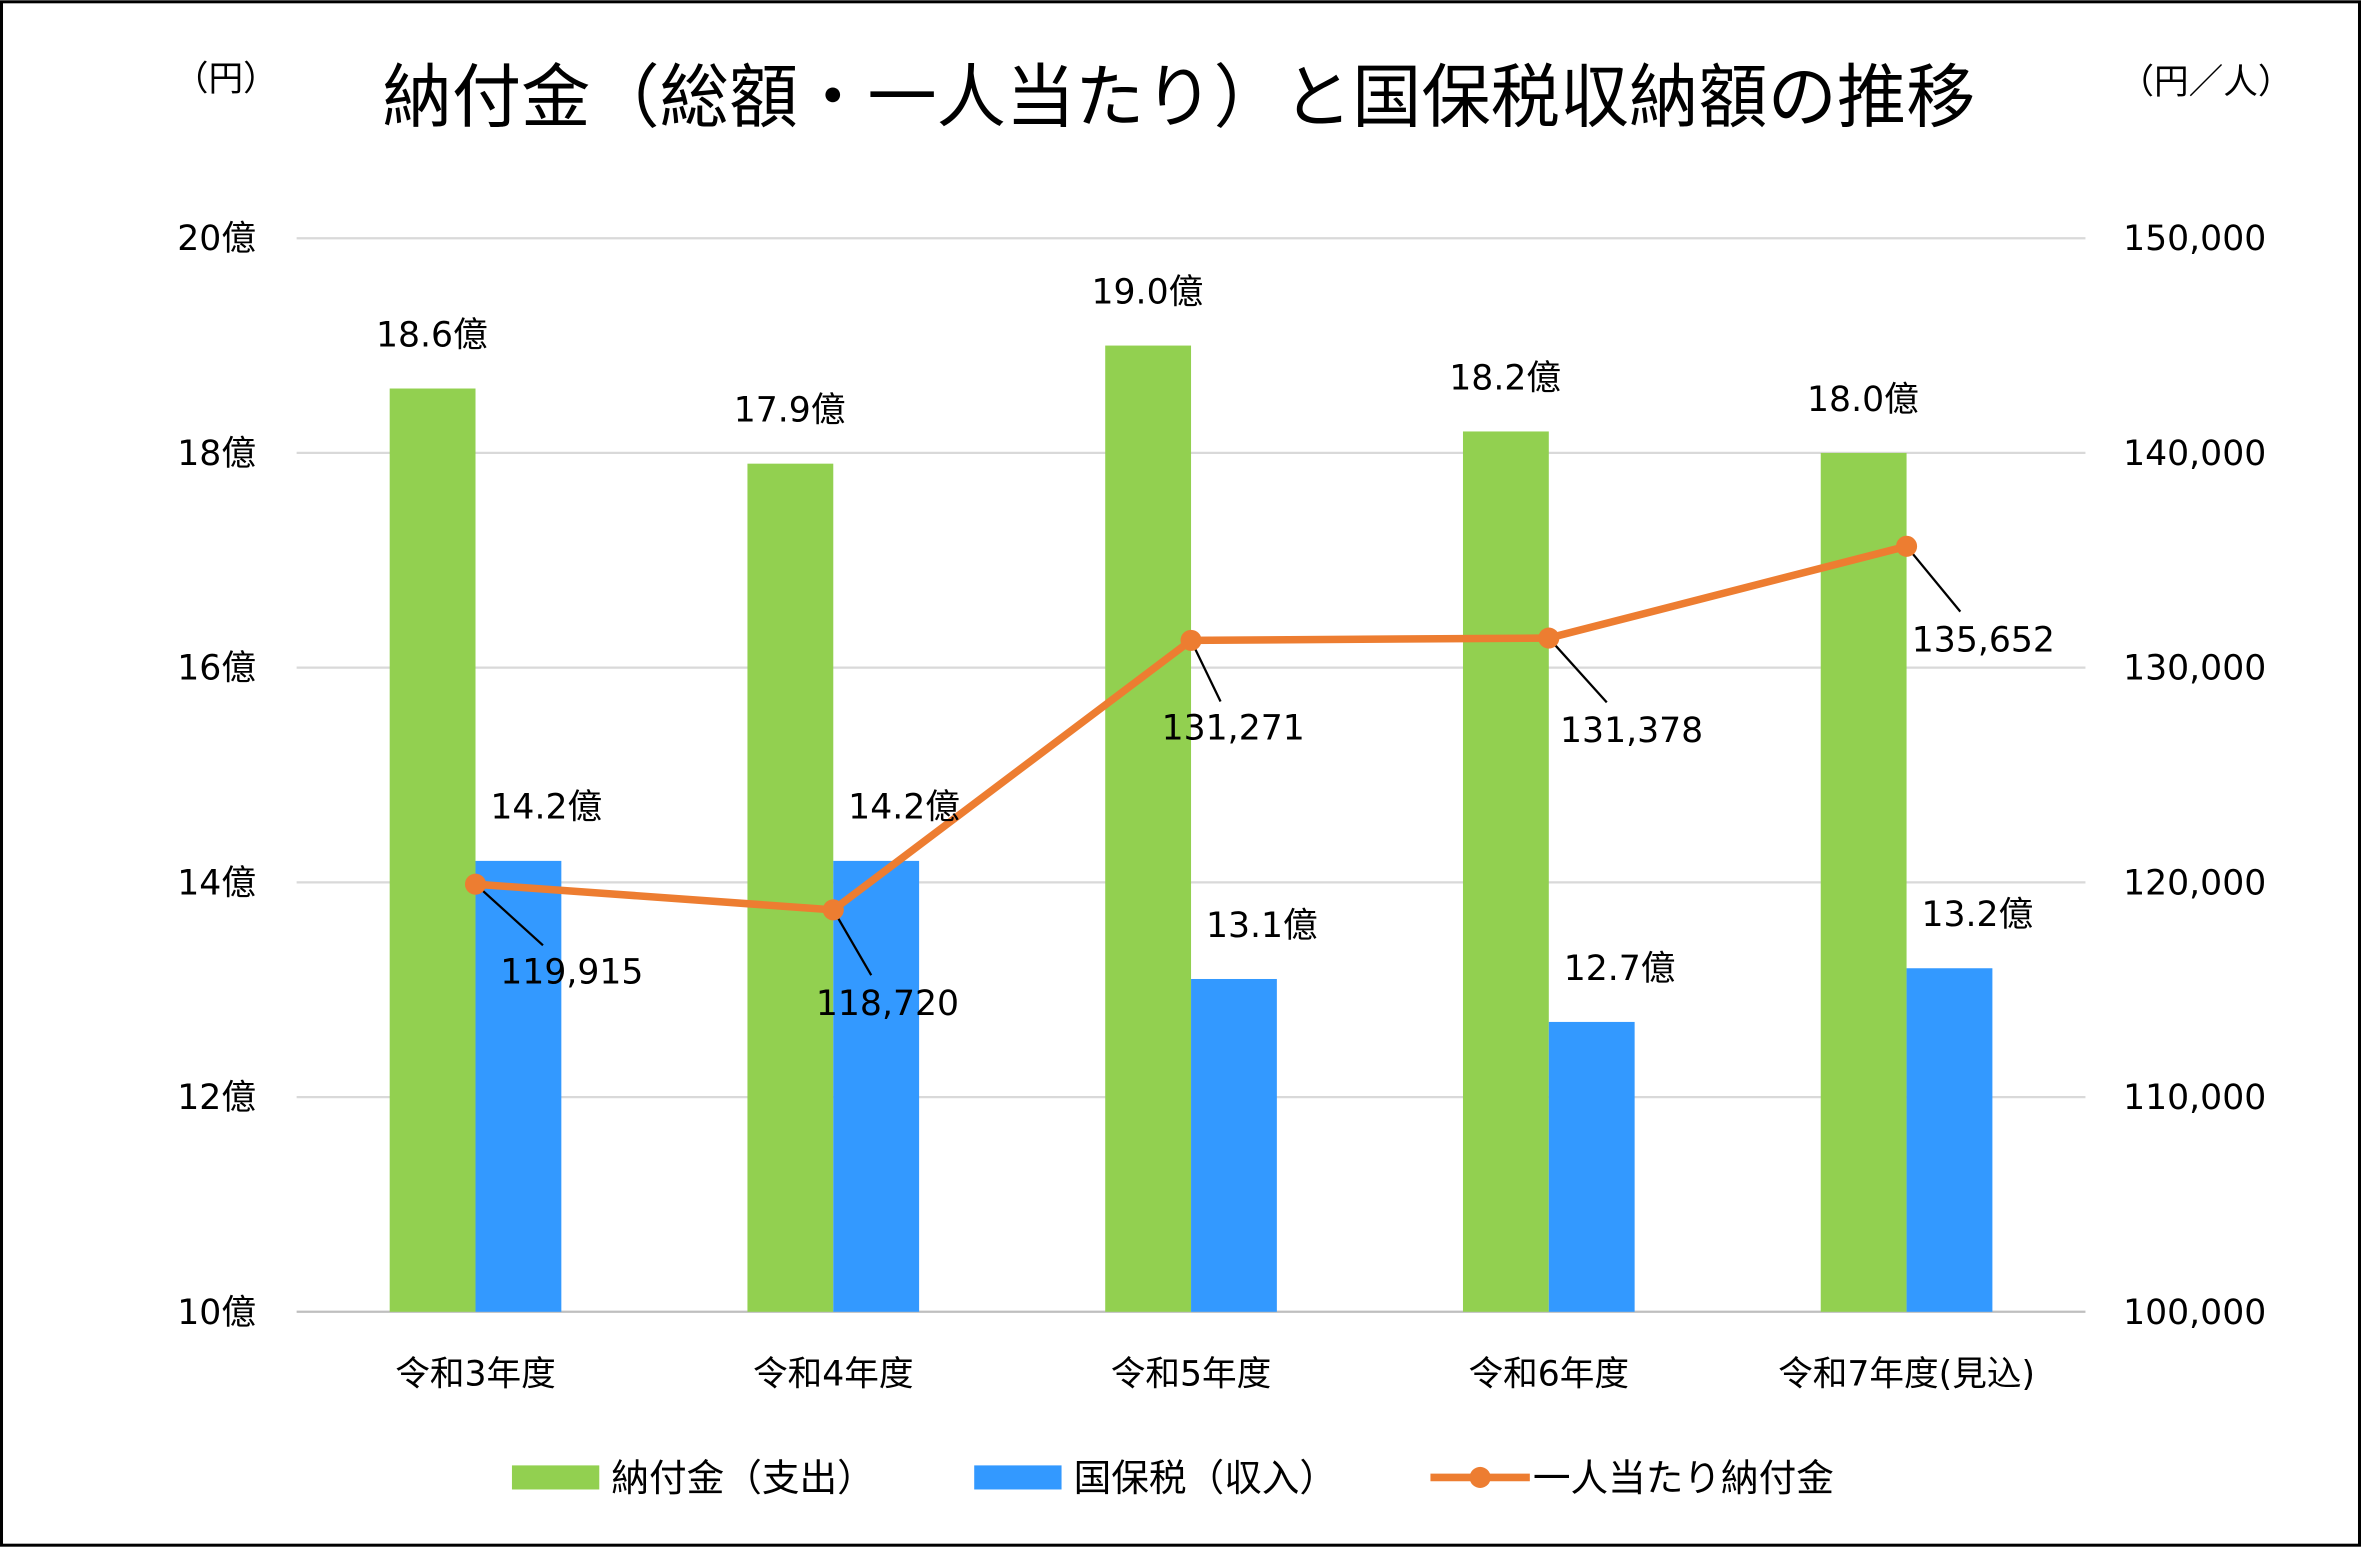 The height and width of the screenshot is (1547, 2361). Describe the element at coordinates (1977, 915) in the screenshot. I see `bar-data-label: 13.2億` at that location.